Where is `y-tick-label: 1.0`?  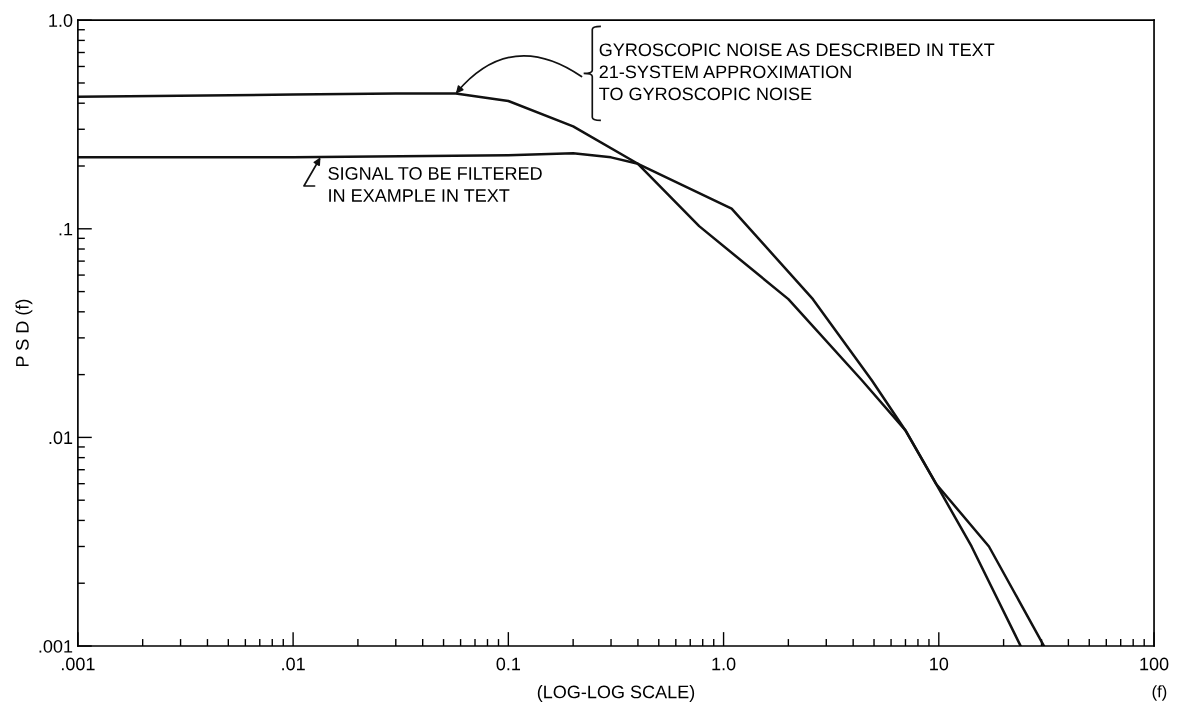 y-tick-label: 1.0 is located at coordinates (61, 20).